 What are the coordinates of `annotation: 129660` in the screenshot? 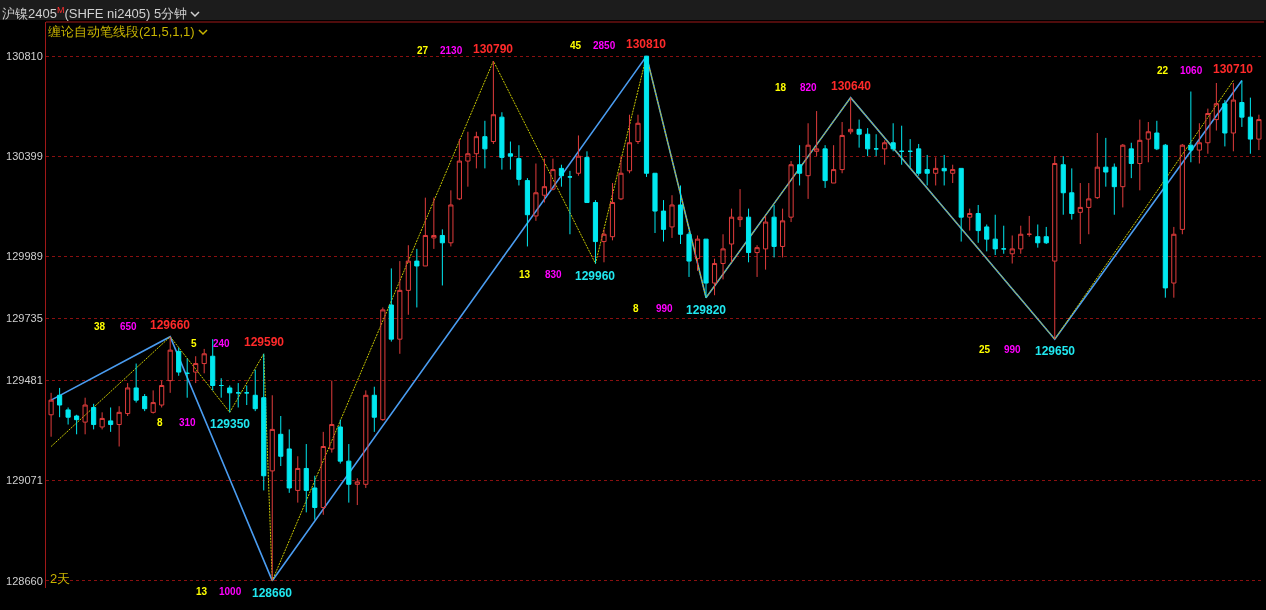 It's located at (170, 325).